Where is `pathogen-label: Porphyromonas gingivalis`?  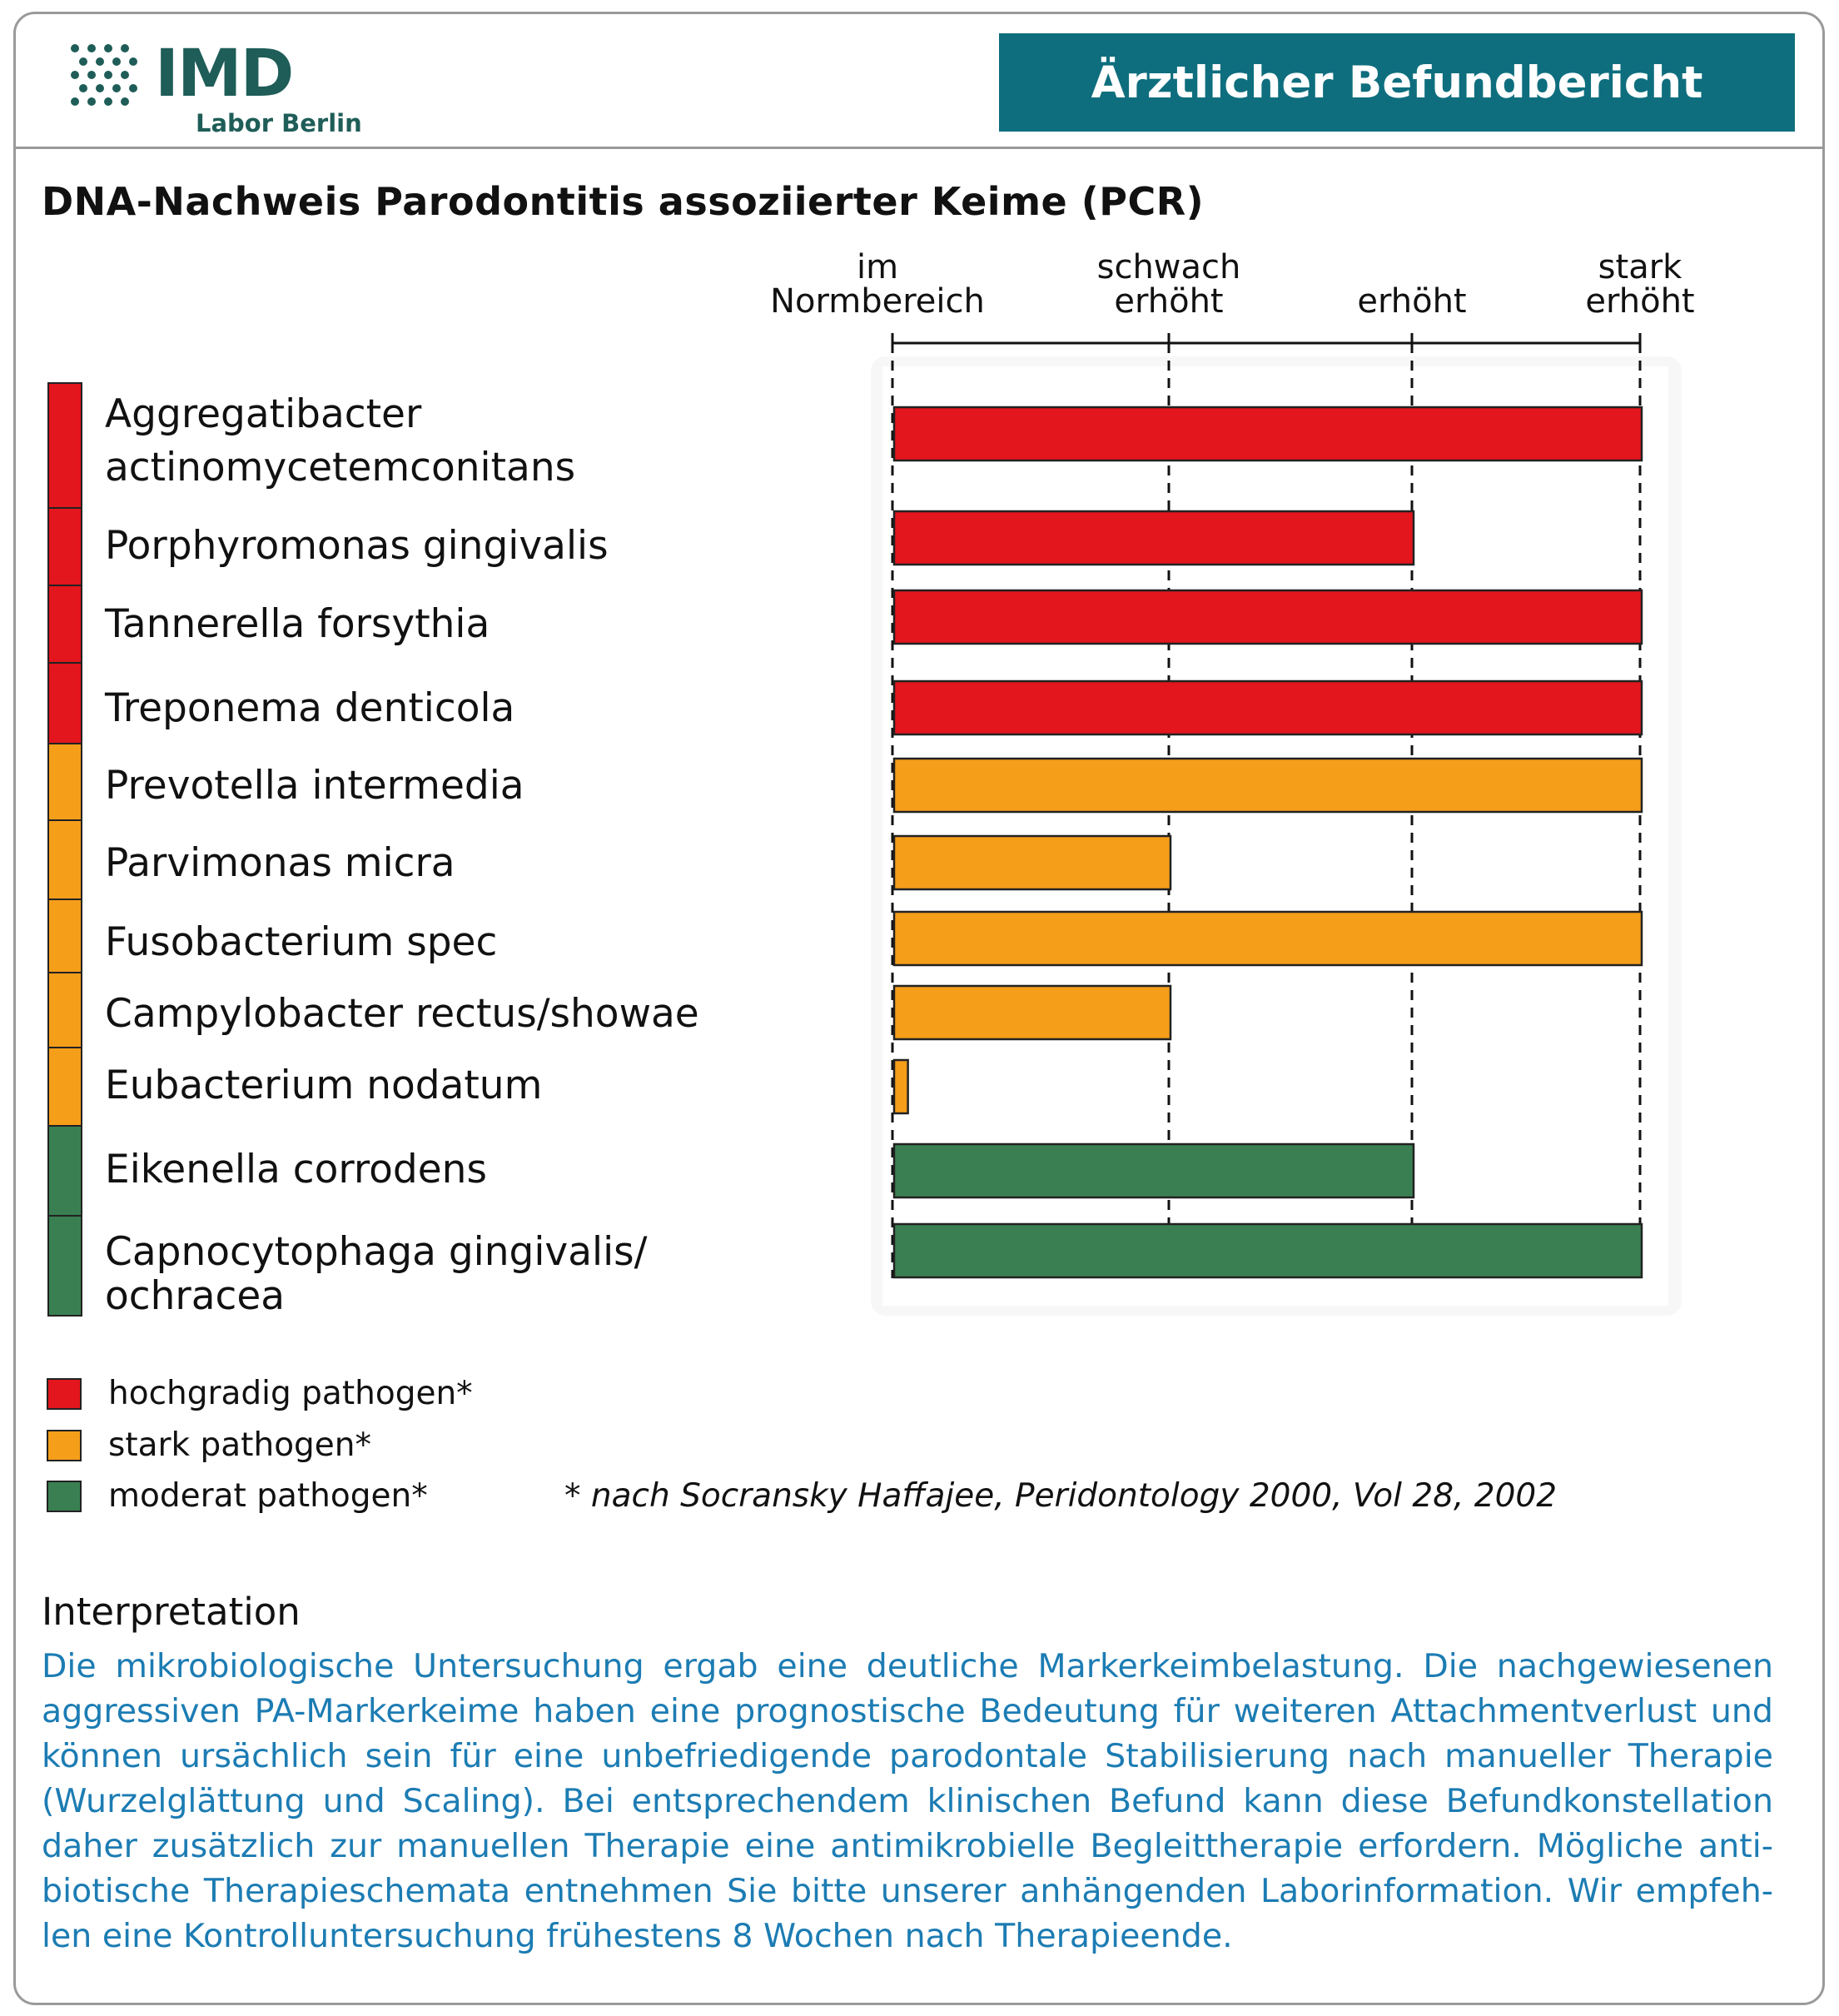 pathogen-label: Porphyromonas gingivalis is located at coordinates (357, 546).